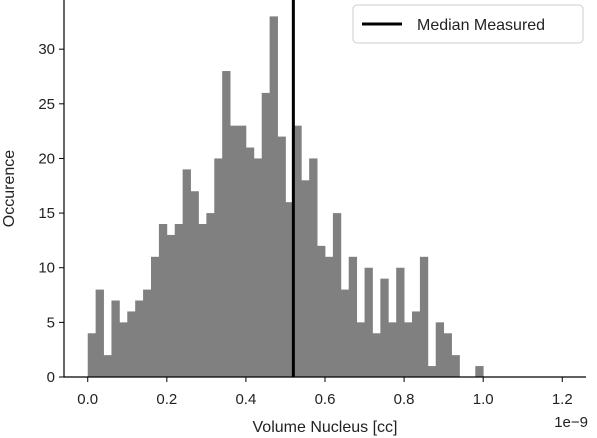  I want to click on y-axis-ticks: 0 5 10 15 20 25 30, so click(51, 213).